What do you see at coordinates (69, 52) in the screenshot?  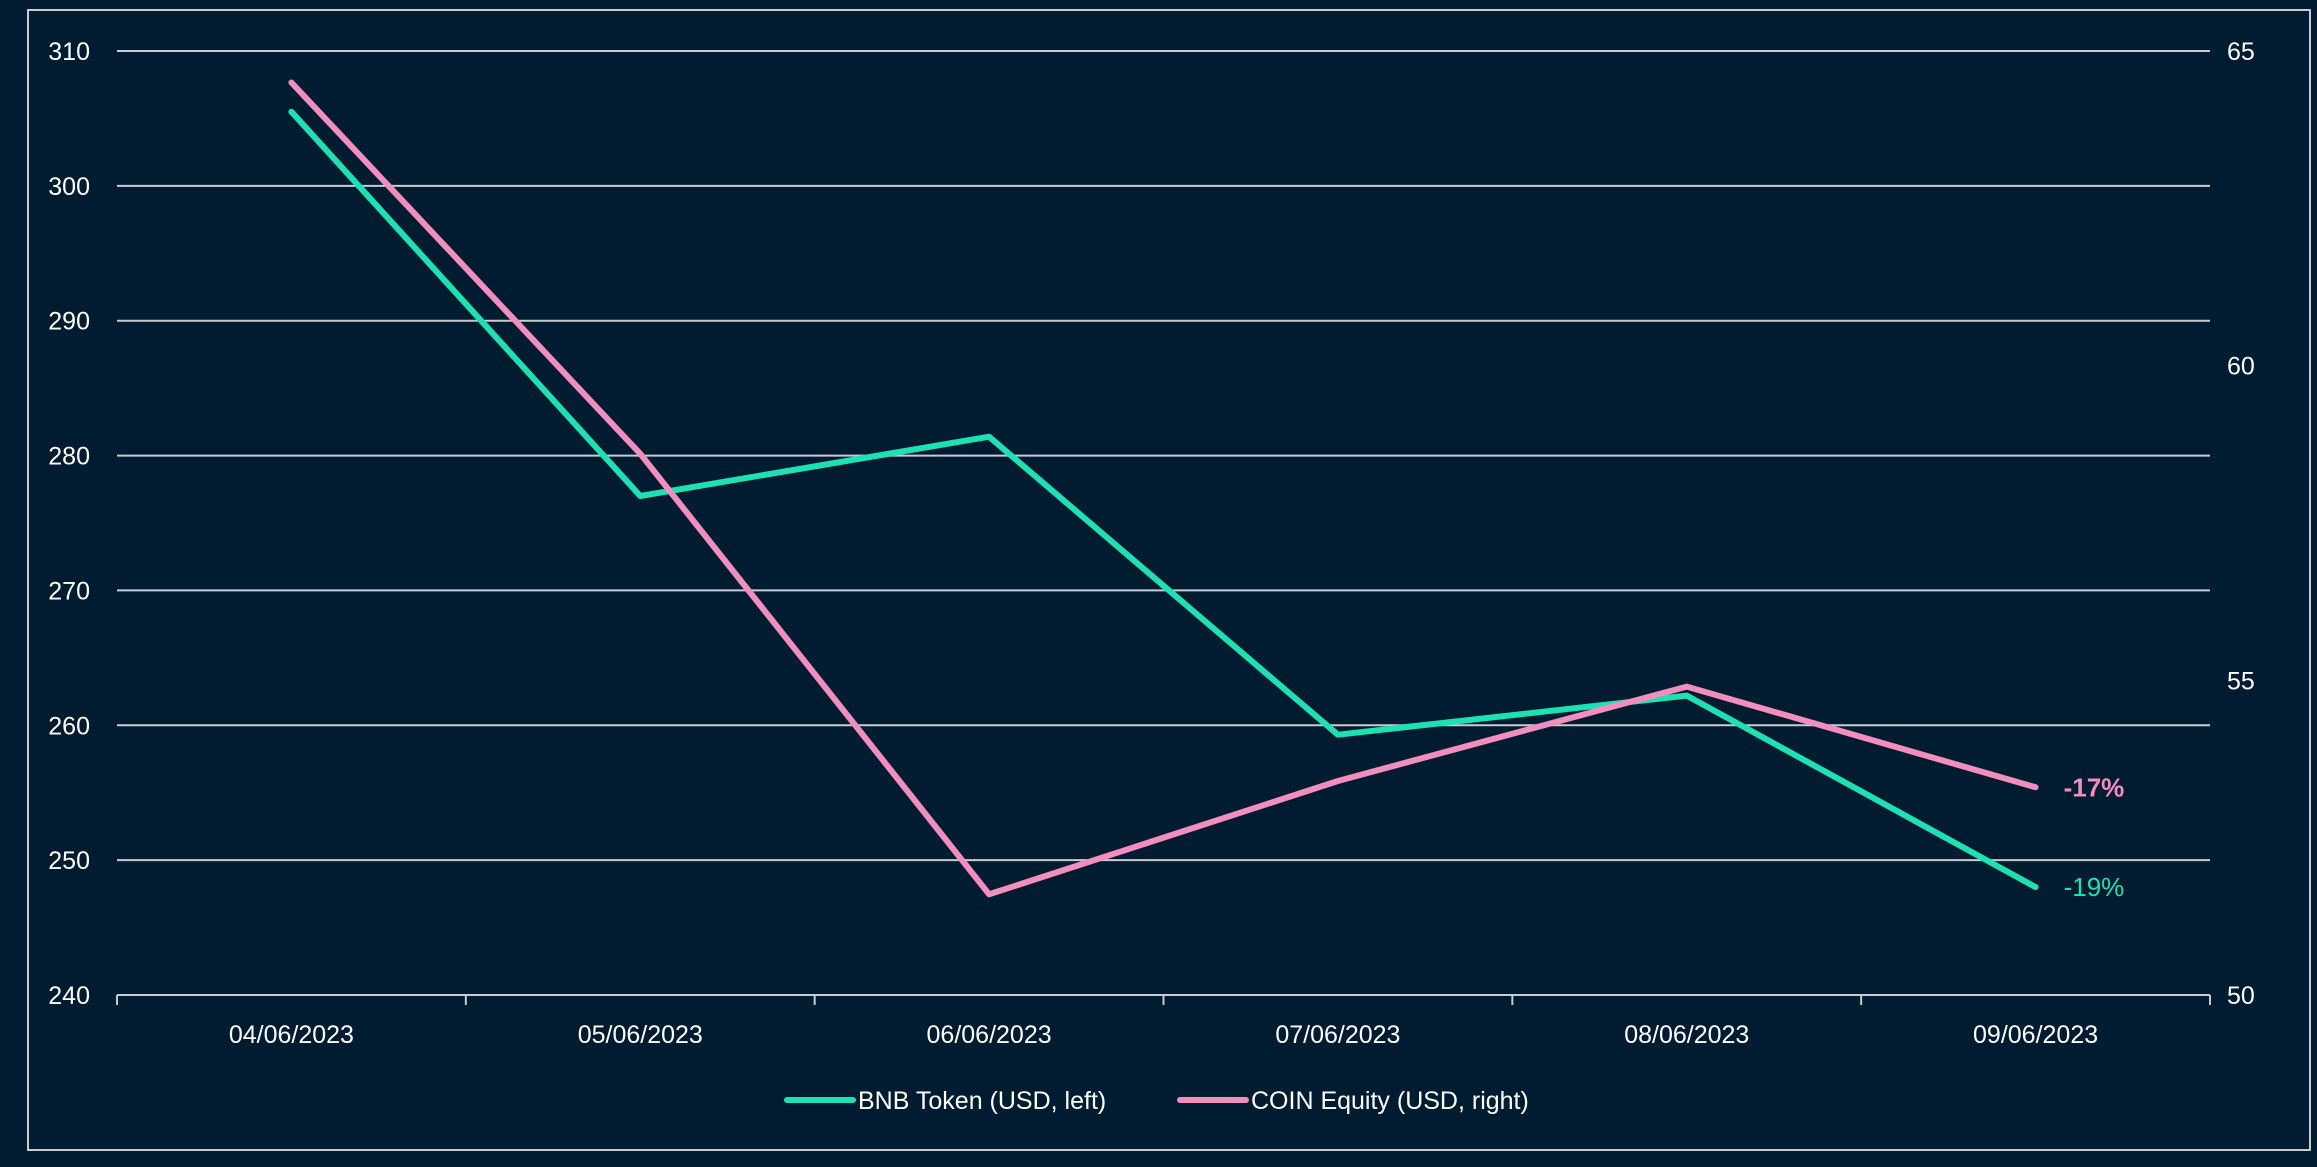 I see `left-tick-label: 310` at bounding box center [69, 52].